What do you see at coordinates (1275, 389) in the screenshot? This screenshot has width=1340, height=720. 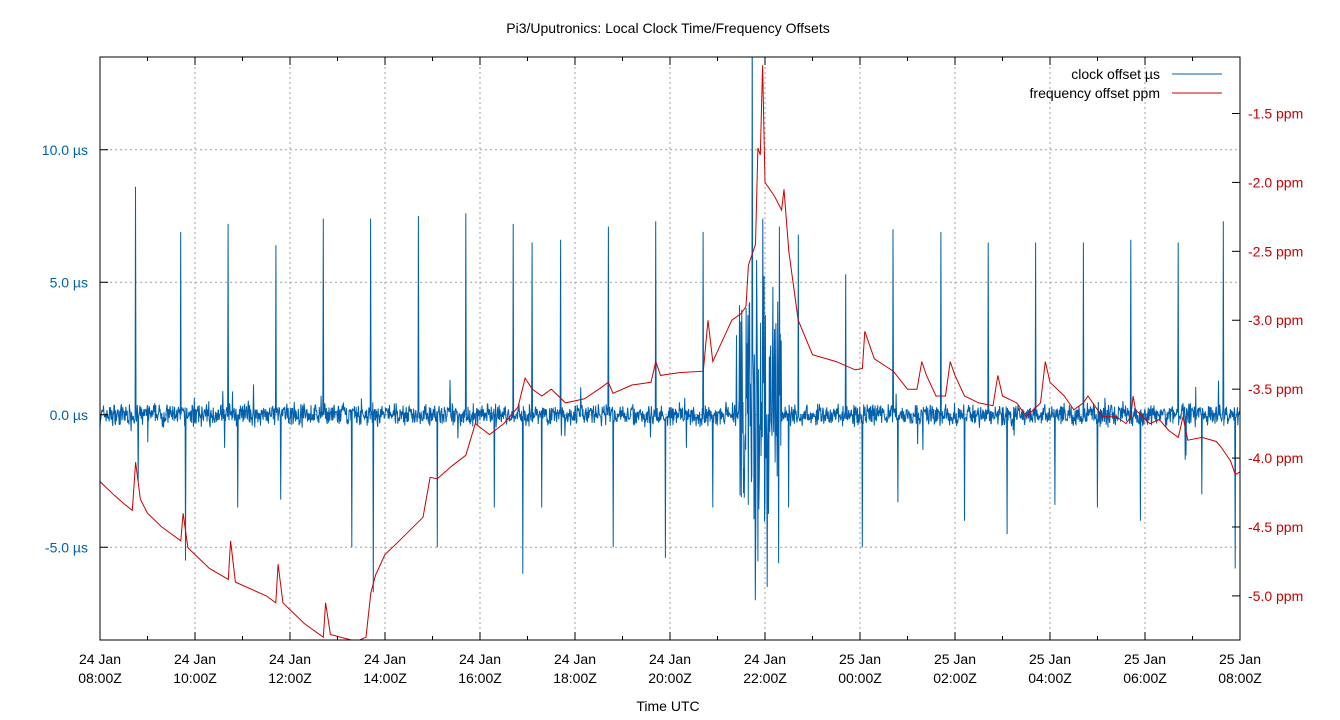 I see `y-right-tick-label: -3.5 ppm` at bounding box center [1275, 389].